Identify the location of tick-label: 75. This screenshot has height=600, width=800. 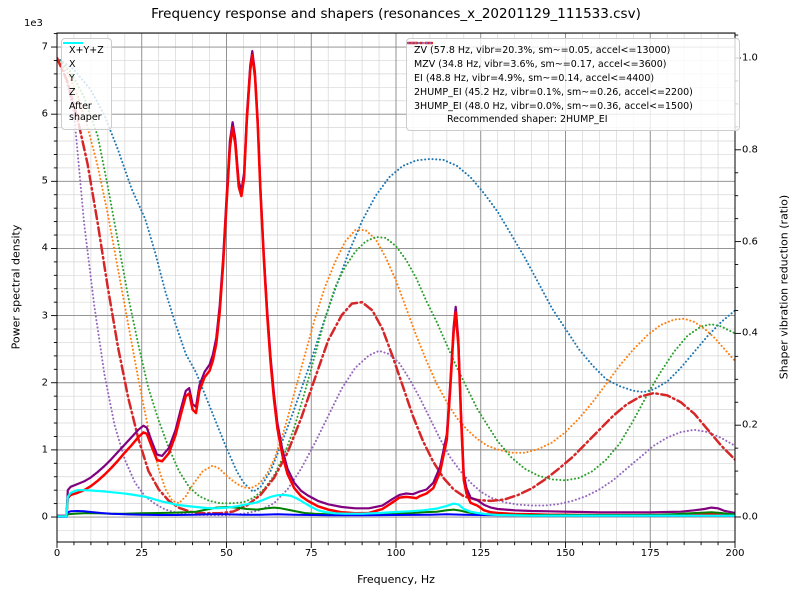
(311, 553).